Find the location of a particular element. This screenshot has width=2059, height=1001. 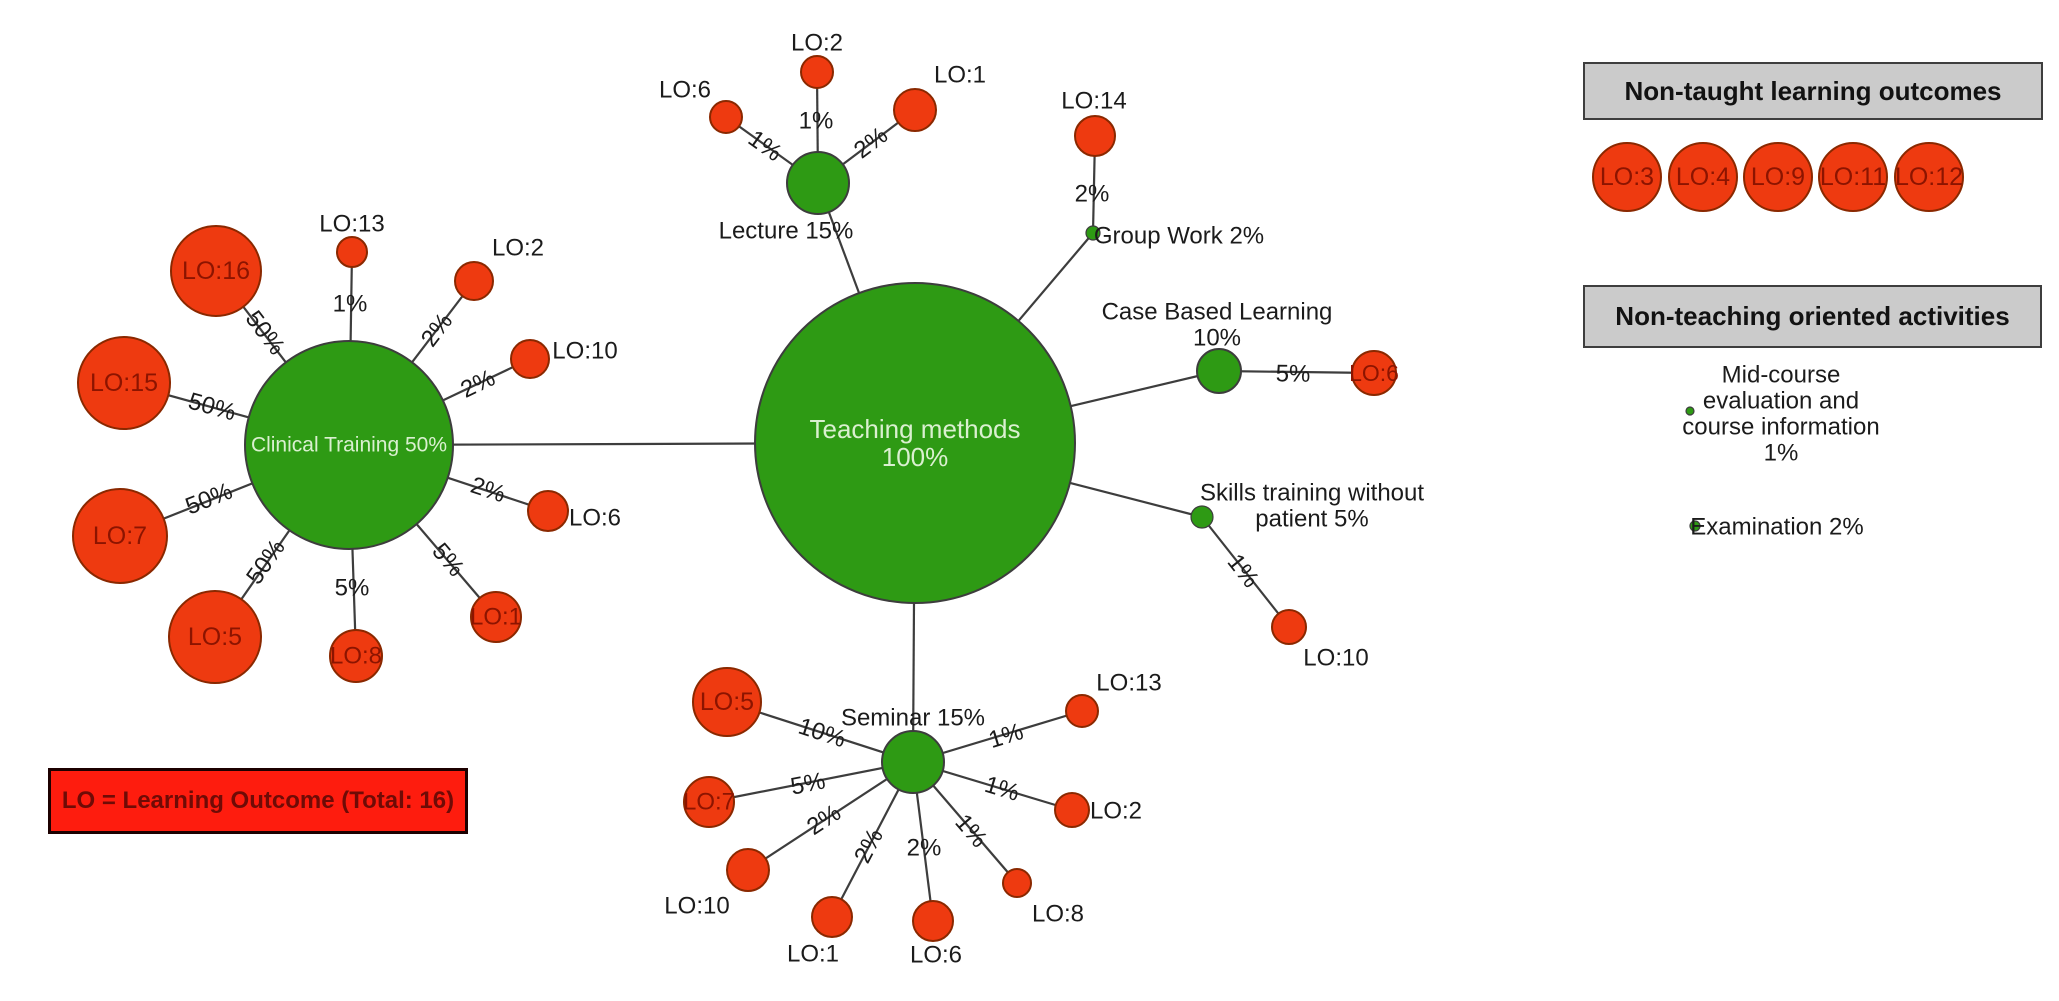

node-nt9-label: LO:9 is located at coordinates (1778, 177).